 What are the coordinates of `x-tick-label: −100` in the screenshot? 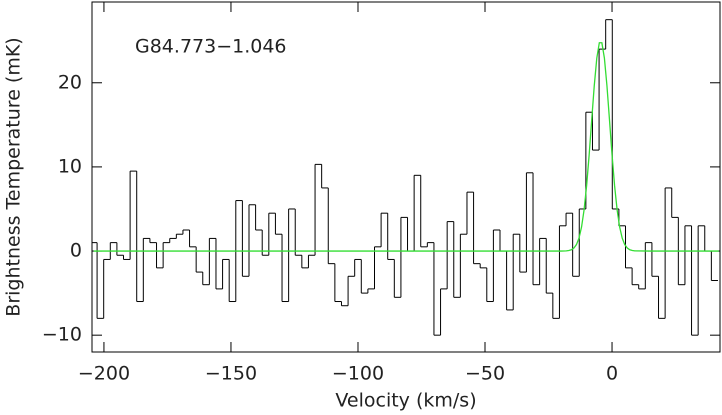 It's located at (358, 374).